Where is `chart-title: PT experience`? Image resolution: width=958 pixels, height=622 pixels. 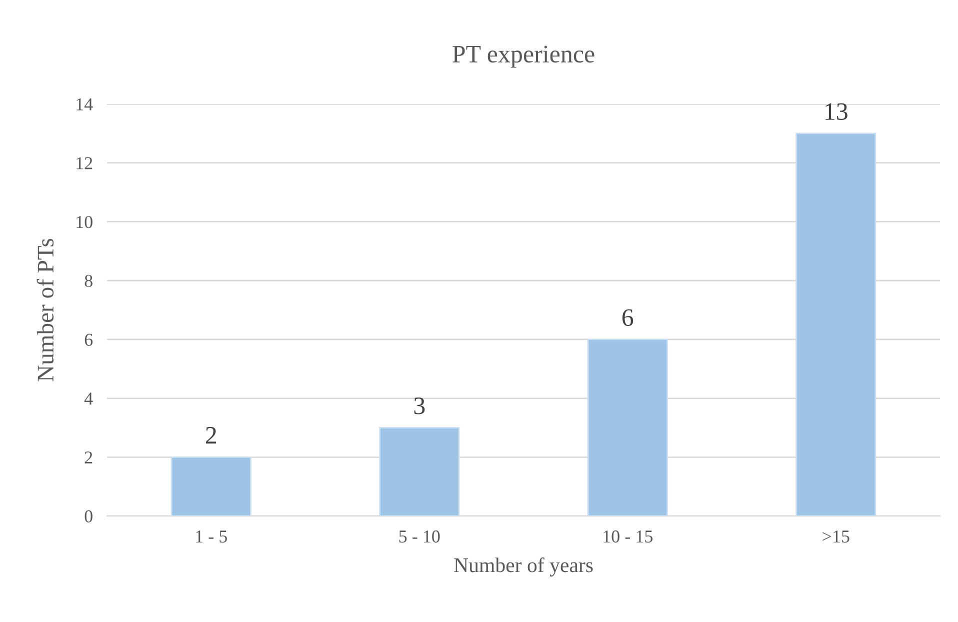 chart-title: PT experience is located at coordinates (523, 57).